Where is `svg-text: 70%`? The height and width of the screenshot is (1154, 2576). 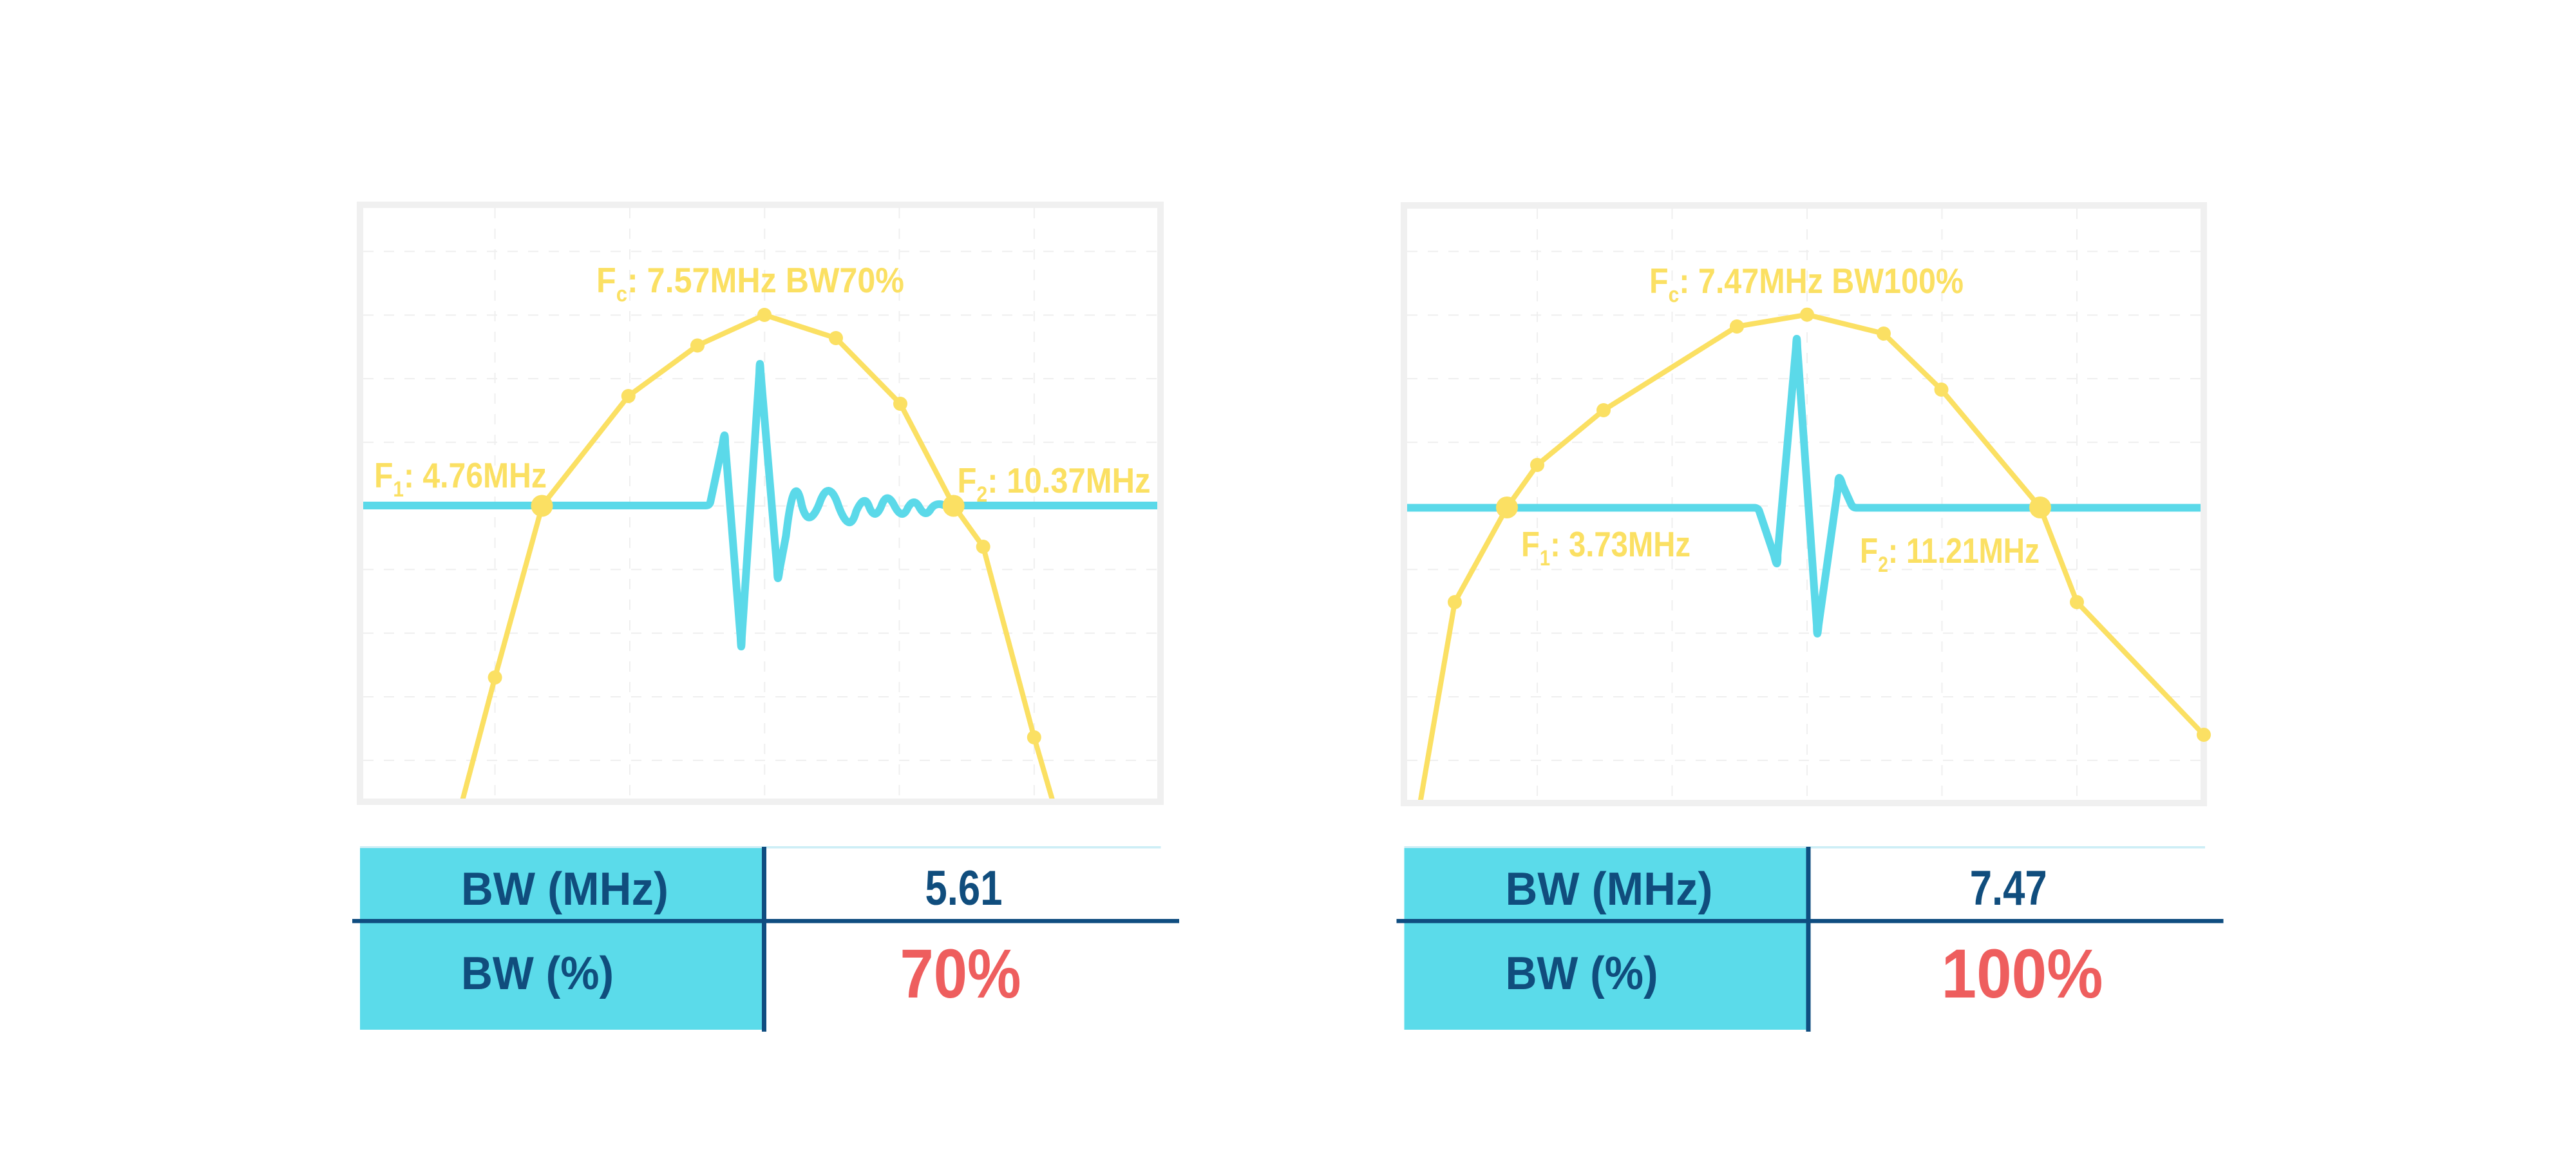
svg-text: 70% is located at coordinates (961, 973).